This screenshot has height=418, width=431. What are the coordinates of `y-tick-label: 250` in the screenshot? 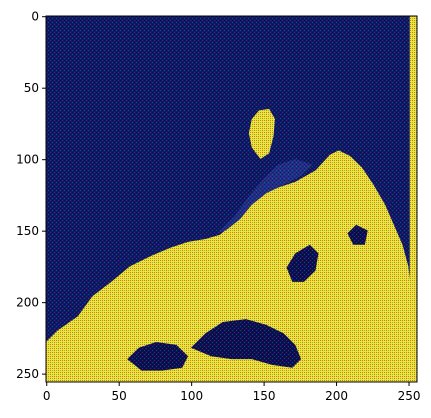 It's located at (27, 374).